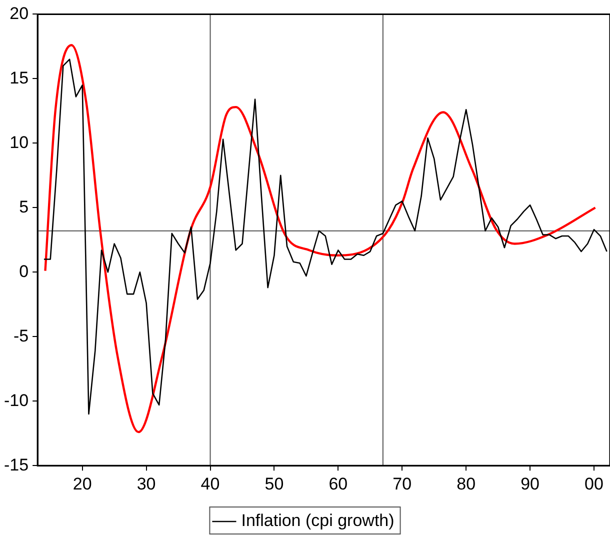 The image size is (610, 546). What do you see at coordinates (274, 484) in the screenshot?
I see `x-tick-label: 50` at bounding box center [274, 484].